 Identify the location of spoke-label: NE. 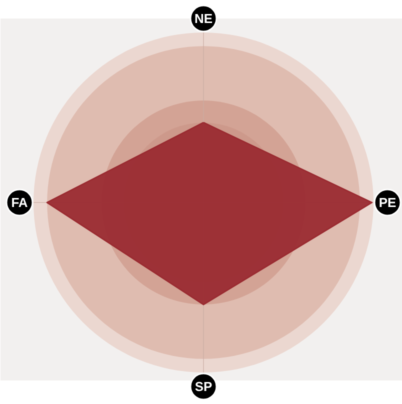
(203, 18).